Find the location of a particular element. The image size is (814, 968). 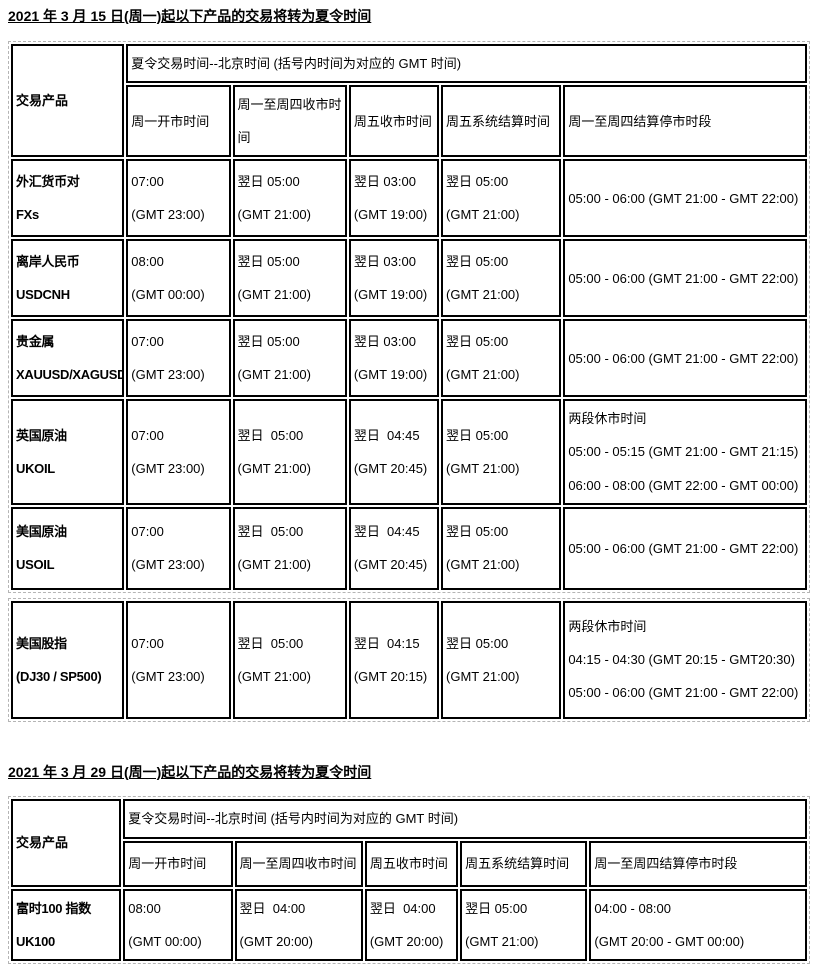

product-cell: 英国原油 UKOIL is located at coordinates (68, 452).